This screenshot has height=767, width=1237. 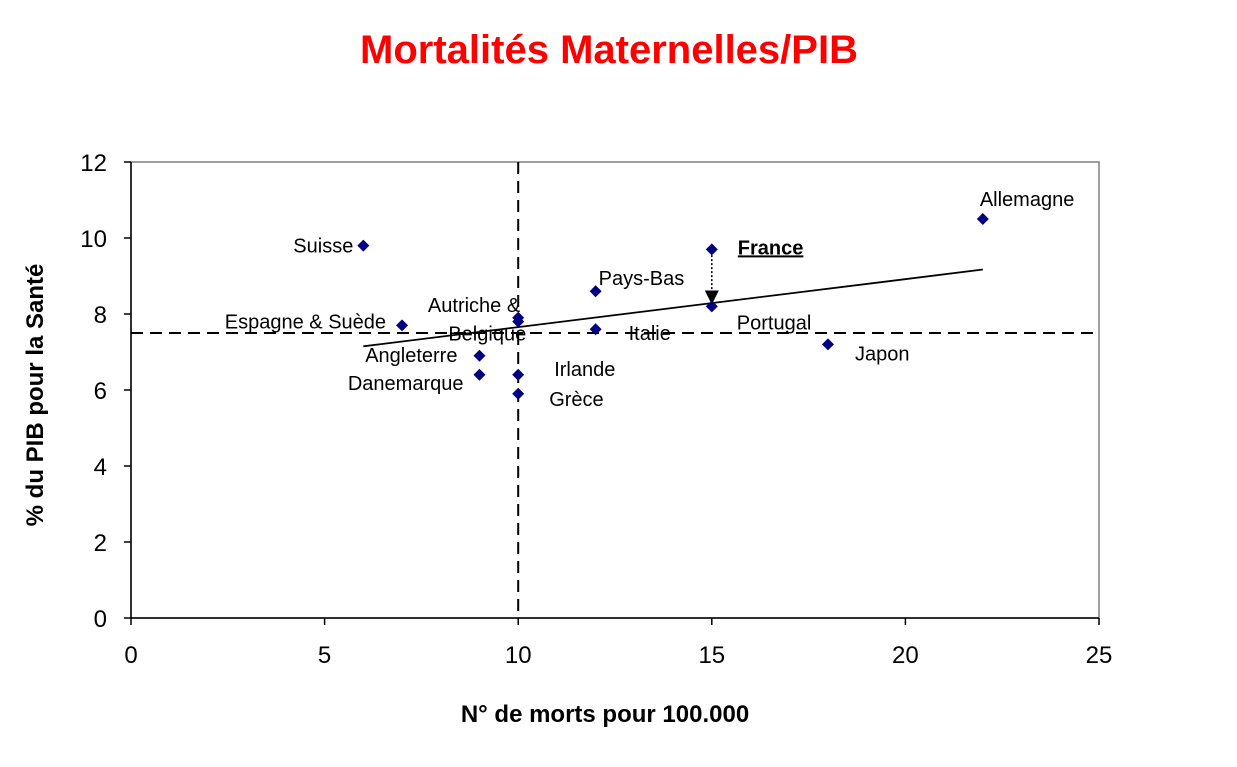 I want to click on point-belgique, so click(x=518, y=321).